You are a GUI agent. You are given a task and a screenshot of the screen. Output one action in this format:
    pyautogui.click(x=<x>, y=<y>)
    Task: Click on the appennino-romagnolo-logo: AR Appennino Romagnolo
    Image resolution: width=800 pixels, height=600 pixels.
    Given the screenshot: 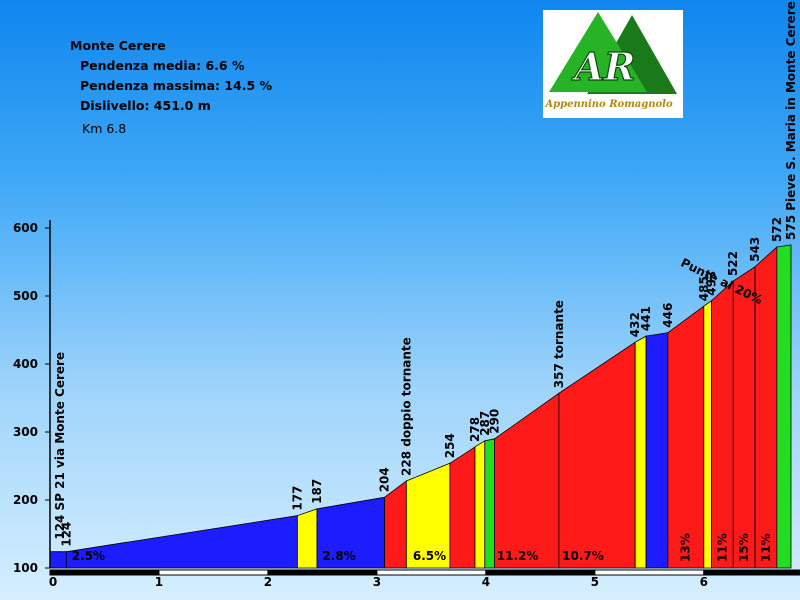 What is the action you would take?
    pyautogui.click(x=613, y=64)
    